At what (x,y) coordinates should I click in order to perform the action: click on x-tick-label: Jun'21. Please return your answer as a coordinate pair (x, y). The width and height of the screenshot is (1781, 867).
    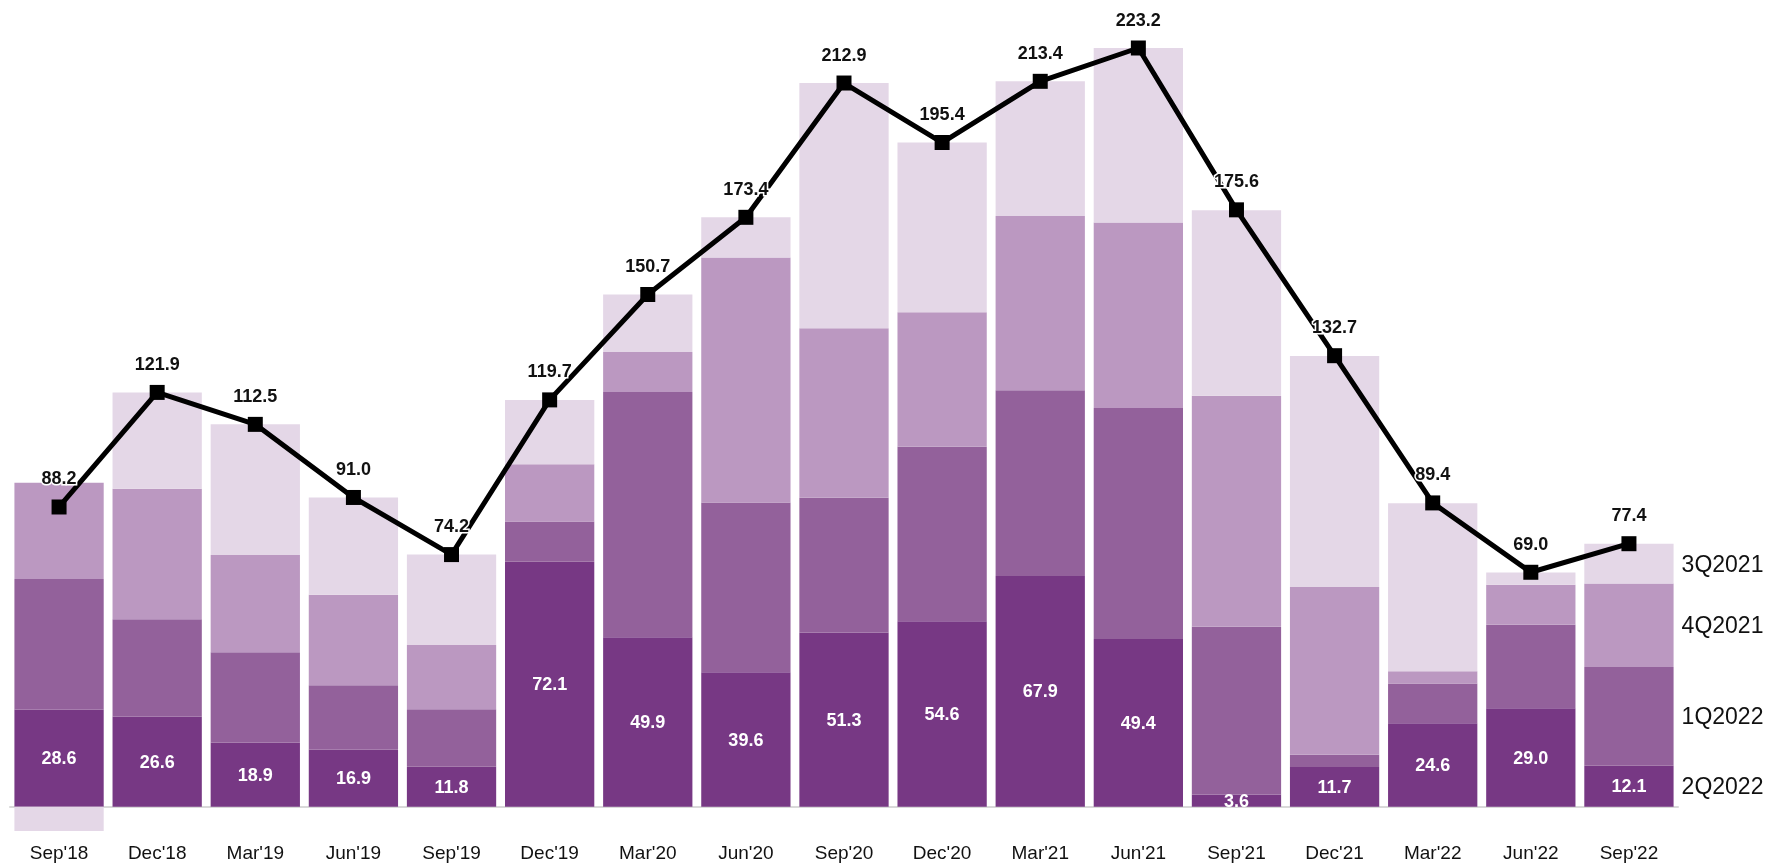
    Looking at the image, I should click on (1138, 852).